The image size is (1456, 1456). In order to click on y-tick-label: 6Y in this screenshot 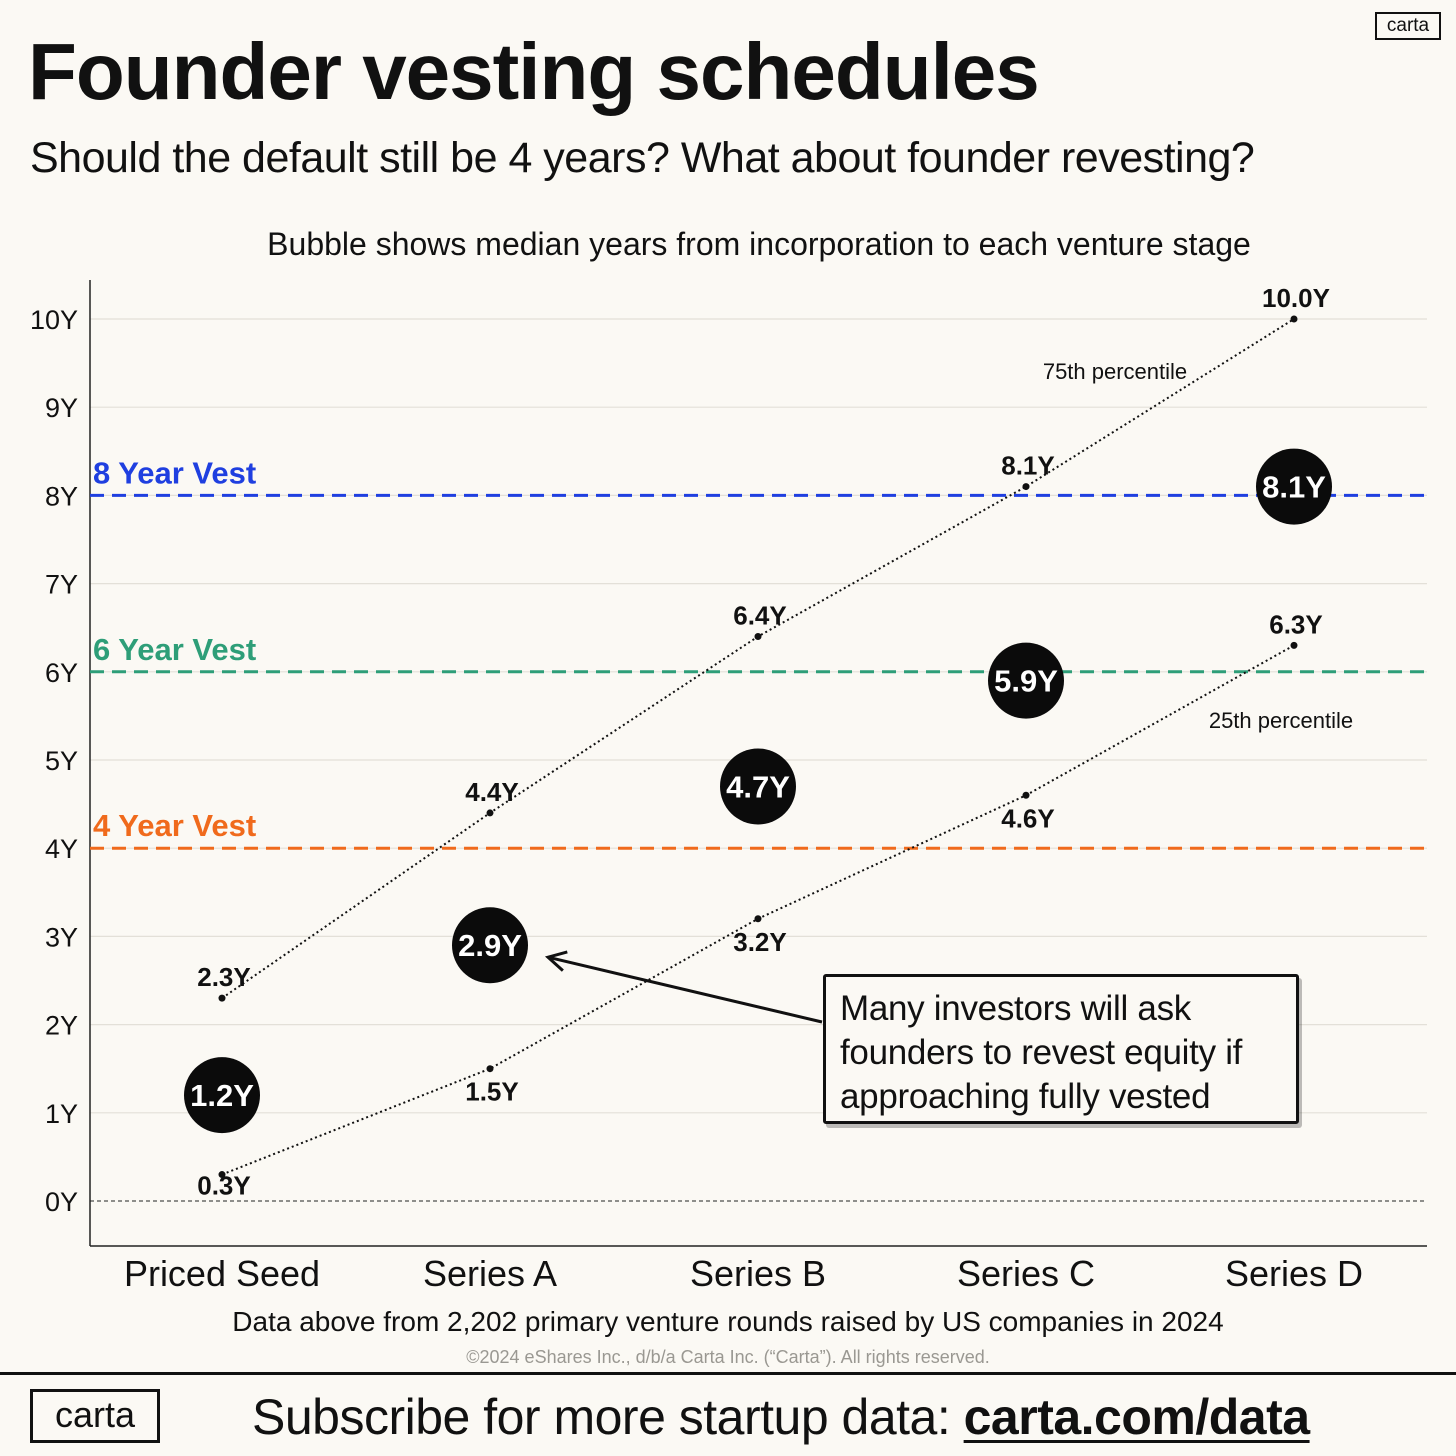, I will do `click(61, 673)`.